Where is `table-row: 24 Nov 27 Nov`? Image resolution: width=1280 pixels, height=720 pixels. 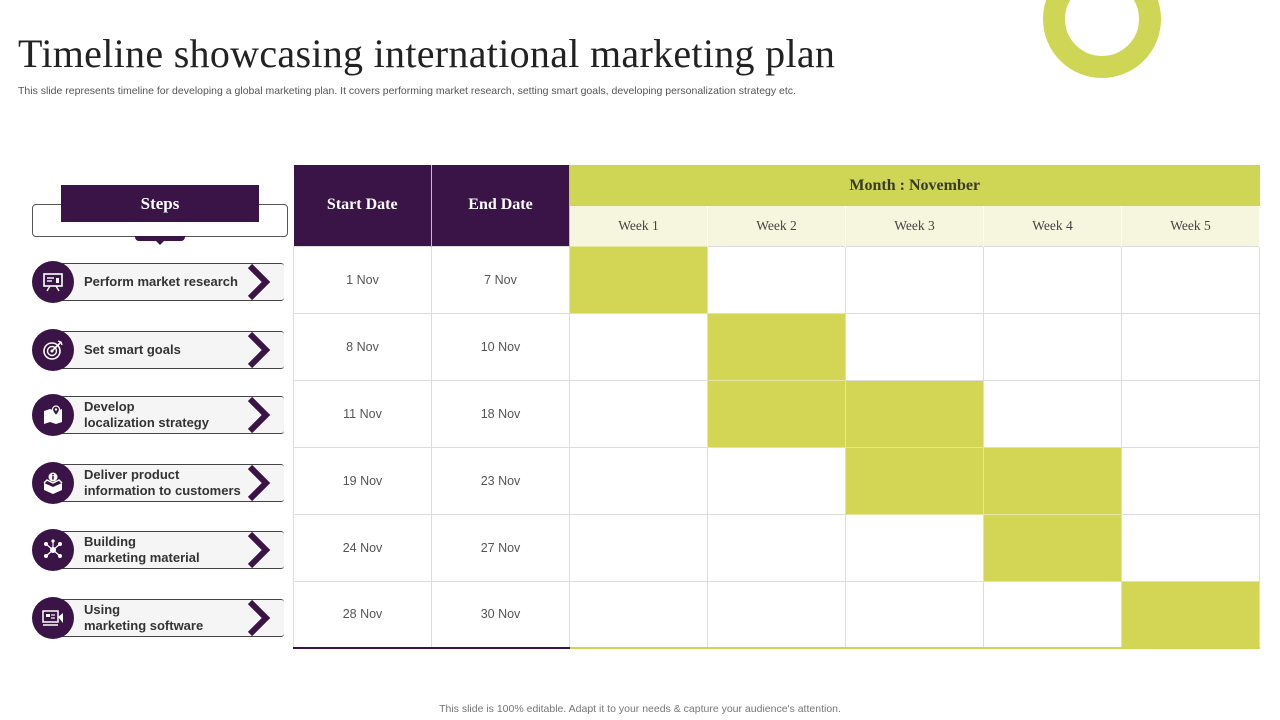 table-row: 24 Nov 27 Nov is located at coordinates (776, 547).